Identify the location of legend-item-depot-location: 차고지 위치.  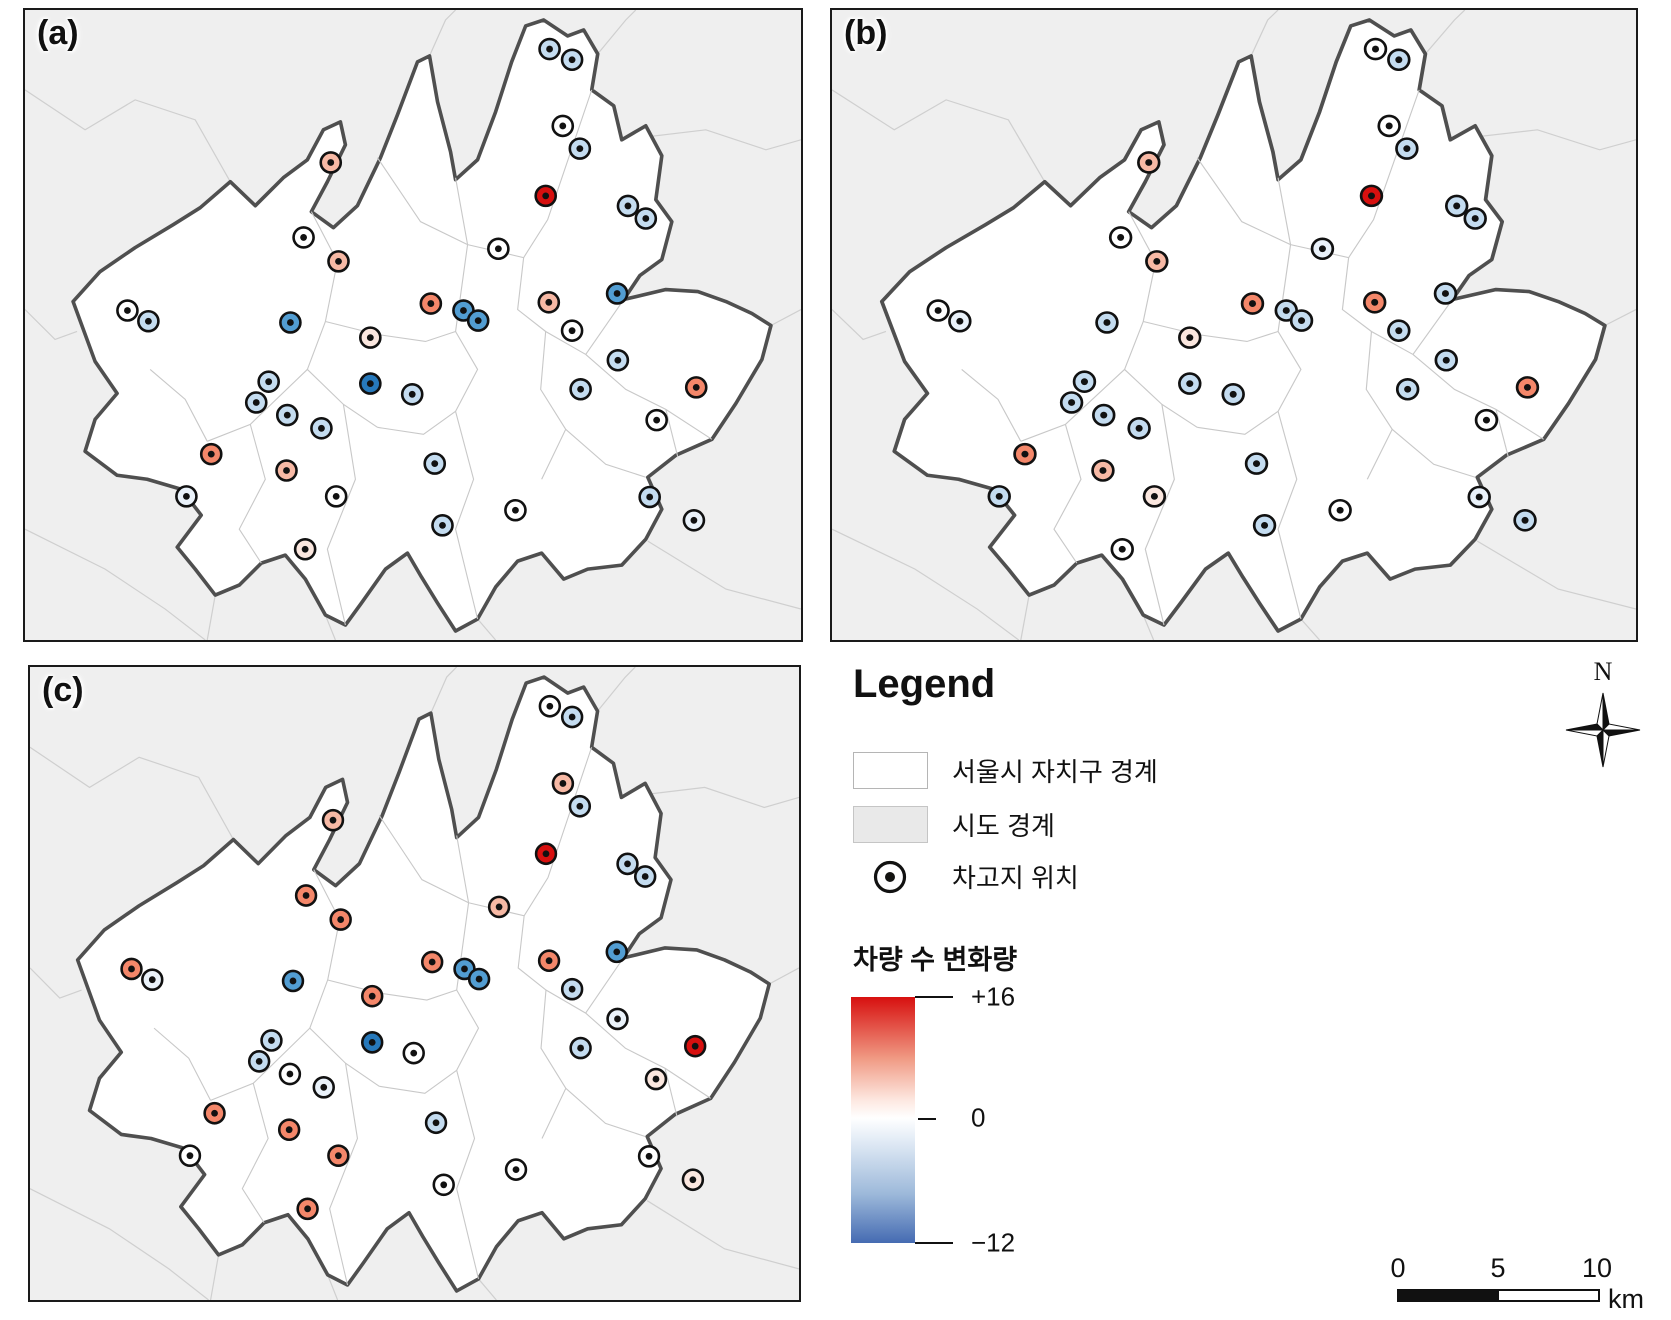
(966, 876).